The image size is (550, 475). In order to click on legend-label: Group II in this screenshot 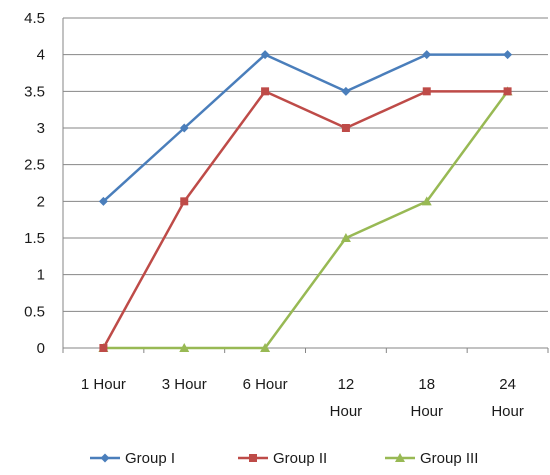, I will do `click(300, 458)`.